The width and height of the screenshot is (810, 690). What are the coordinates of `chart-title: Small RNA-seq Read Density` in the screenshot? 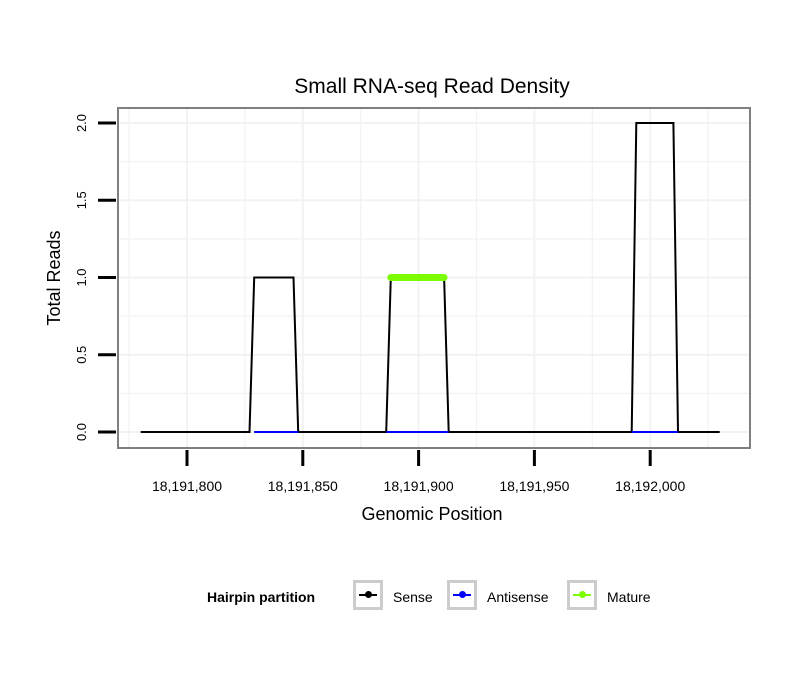 It's located at (432, 86).